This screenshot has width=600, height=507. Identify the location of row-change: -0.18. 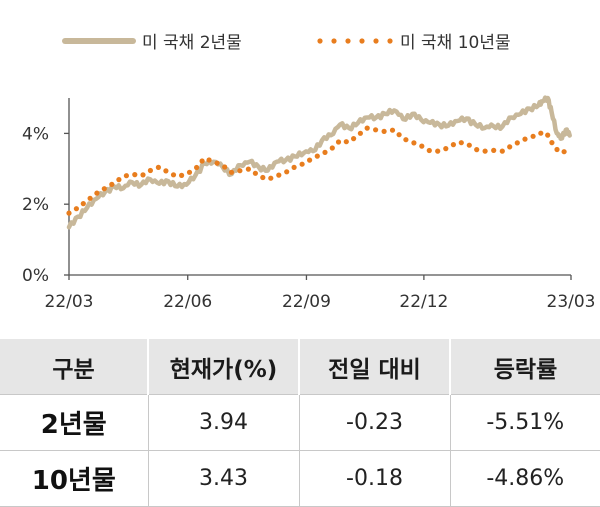
(375, 478).